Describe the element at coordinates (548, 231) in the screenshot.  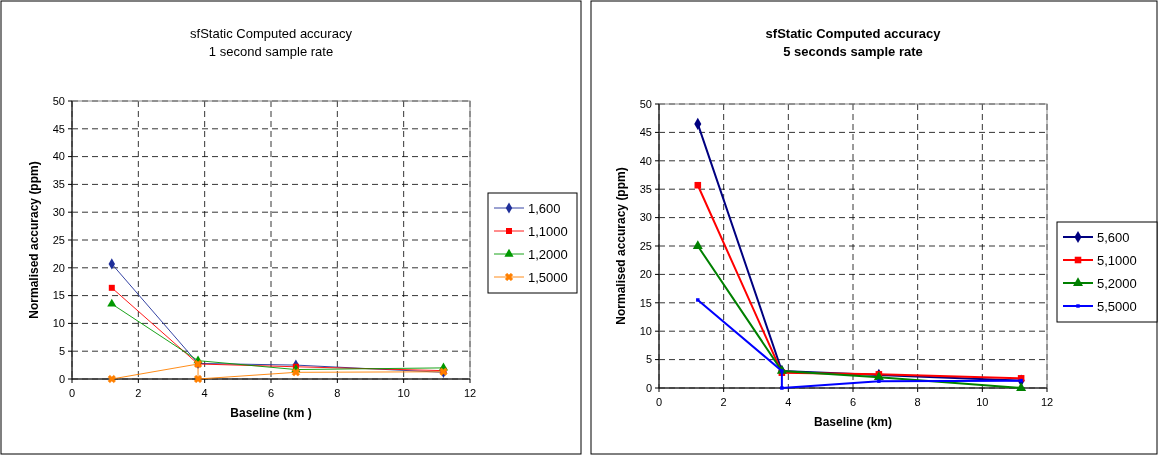
I see `legend-label: 1,1000` at that location.